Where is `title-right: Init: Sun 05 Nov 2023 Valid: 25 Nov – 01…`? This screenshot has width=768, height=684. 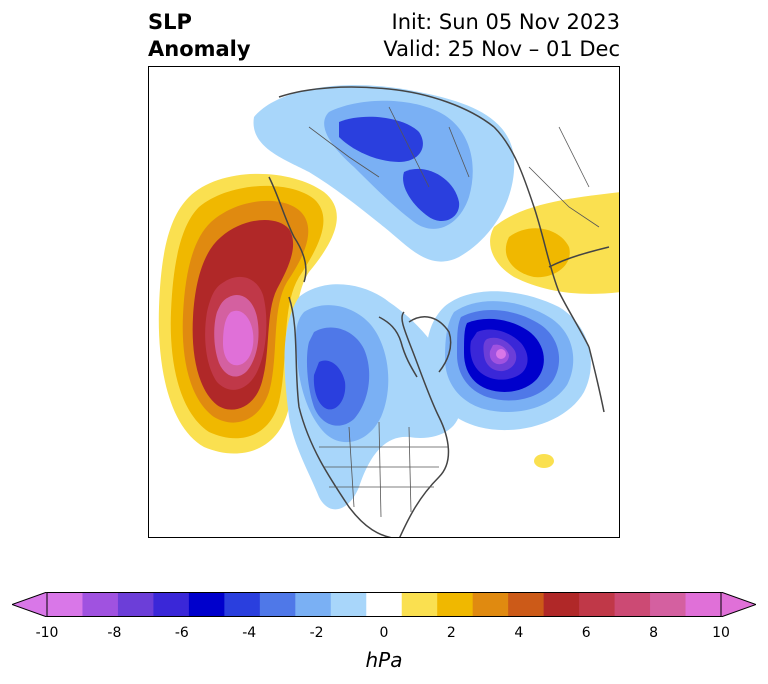 title-right: Init: Sun 05 Nov 2023 Valid: 25 Nov – 01… is located at coordinates (501, 36).